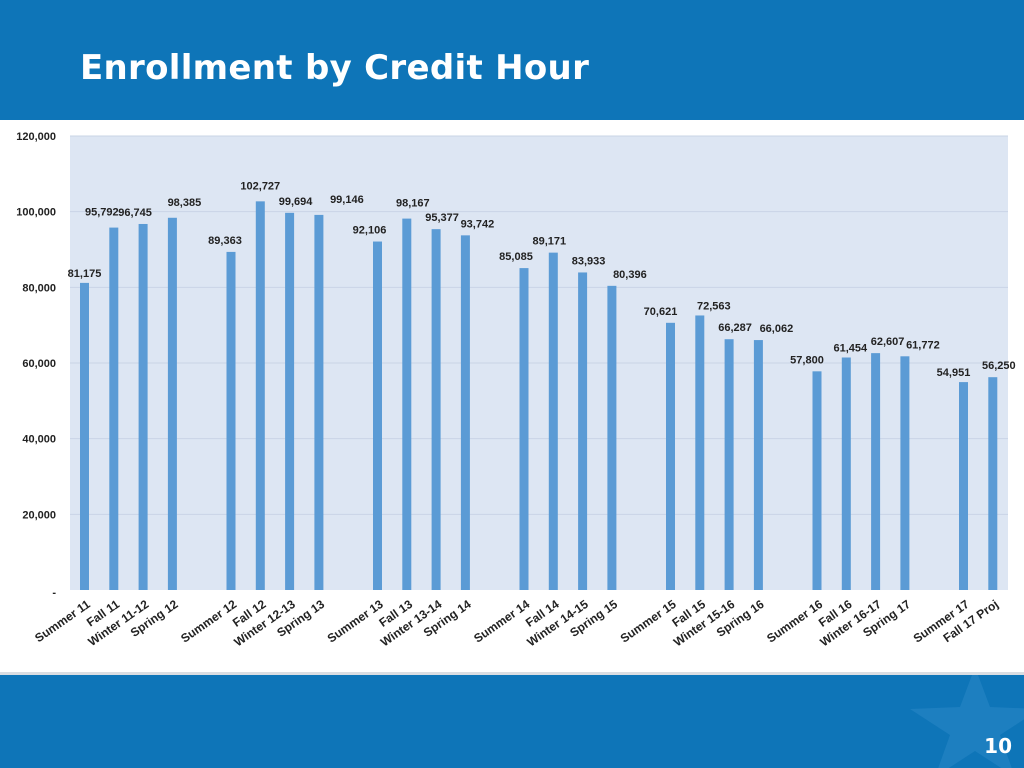 The image size is (1024, 768). What do you see at coordinates (967, 721) in the screenshot?
I see `star-logo-icon` at bounding box center [967, 721].